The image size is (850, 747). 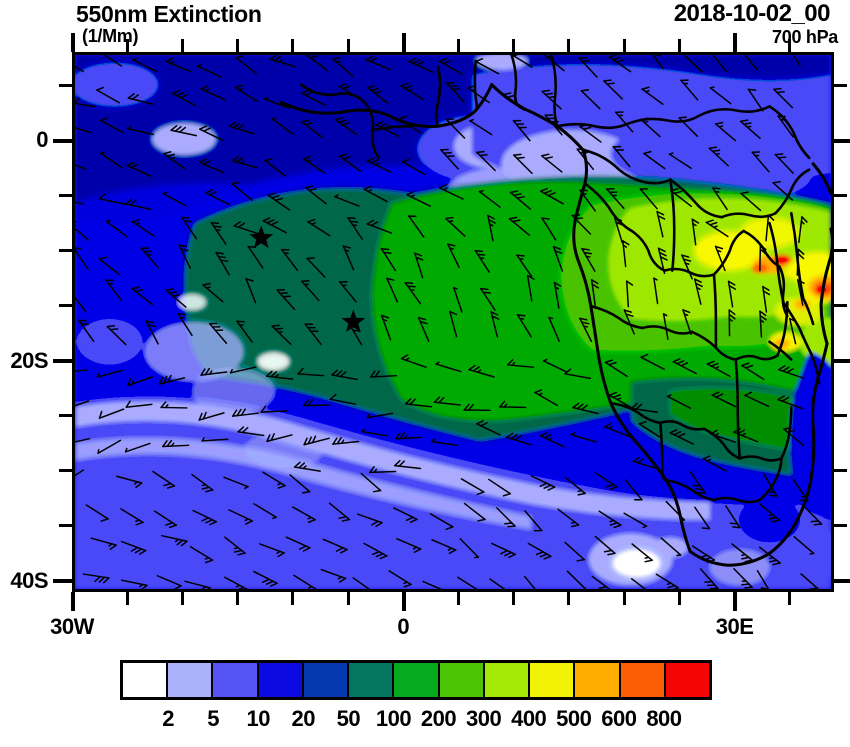 What do you see at coordinates (416, 680) in the screenshot?
I see `colorbar-swatches` at bounding box center [416, 680].